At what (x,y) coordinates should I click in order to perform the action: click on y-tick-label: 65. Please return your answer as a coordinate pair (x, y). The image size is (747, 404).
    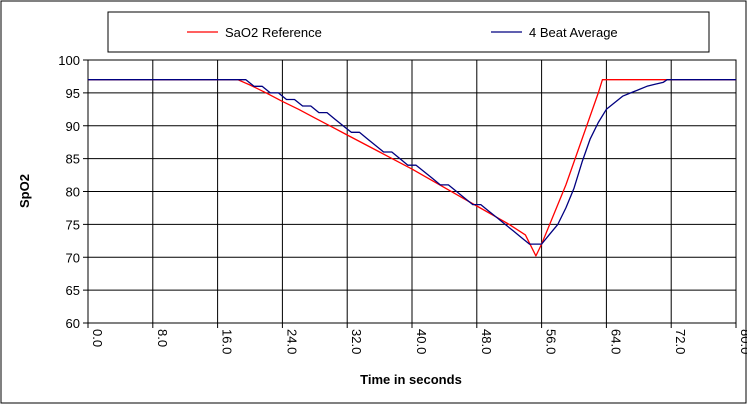
    Looking at the image, I should click on (73, 290).